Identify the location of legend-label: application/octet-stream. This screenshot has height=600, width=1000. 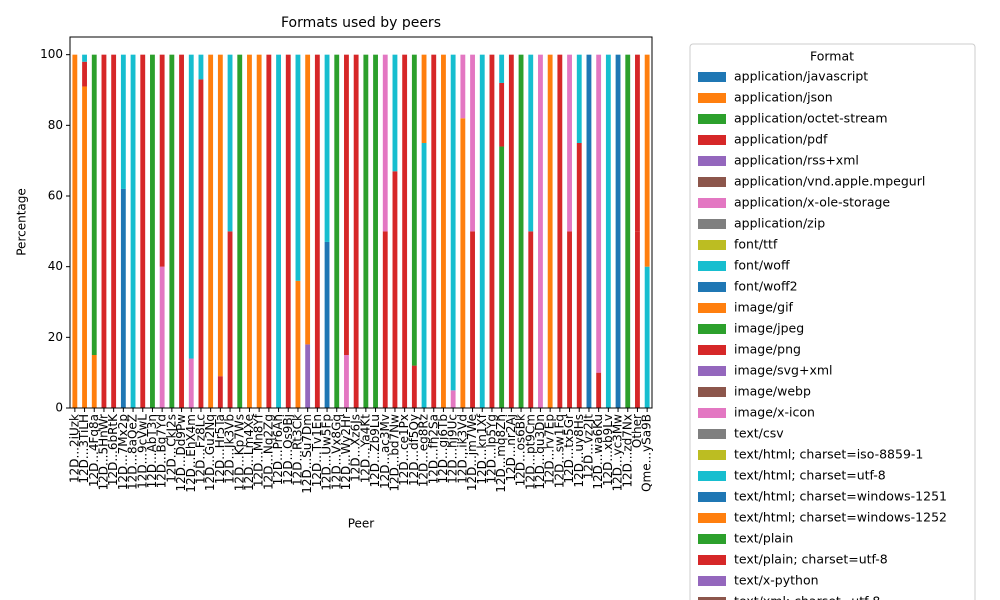
(811, 118).